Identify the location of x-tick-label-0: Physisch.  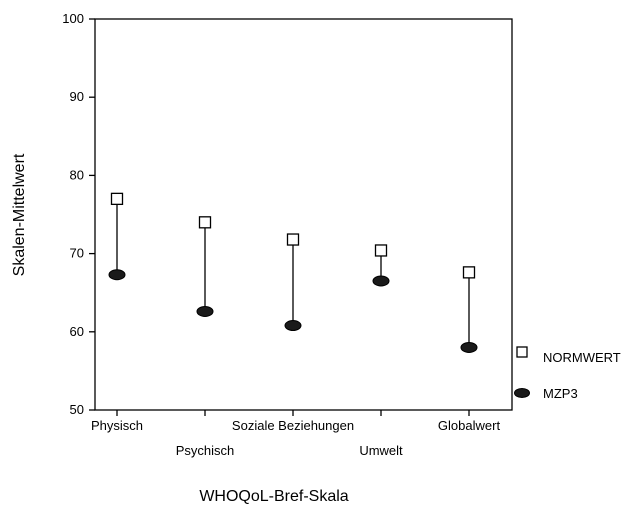
(117, 425).